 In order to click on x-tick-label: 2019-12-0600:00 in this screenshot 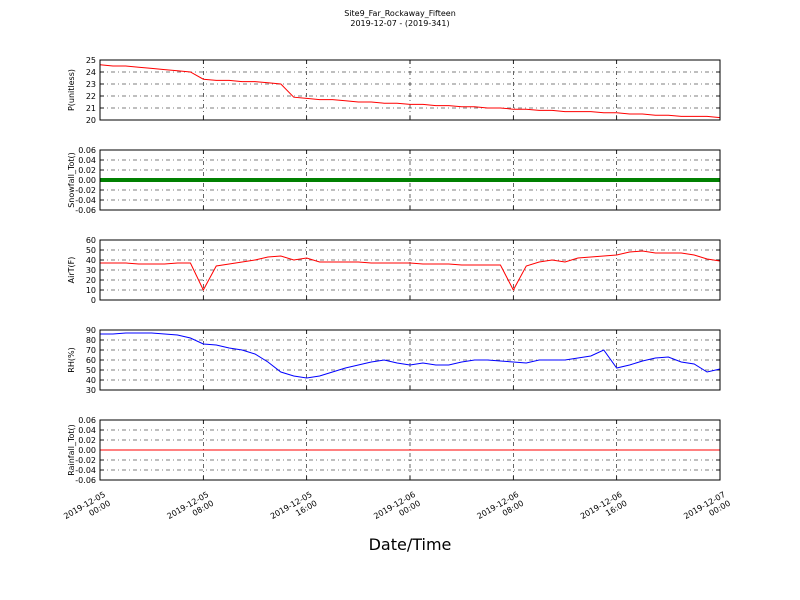, I will do `click(397, 510)`.